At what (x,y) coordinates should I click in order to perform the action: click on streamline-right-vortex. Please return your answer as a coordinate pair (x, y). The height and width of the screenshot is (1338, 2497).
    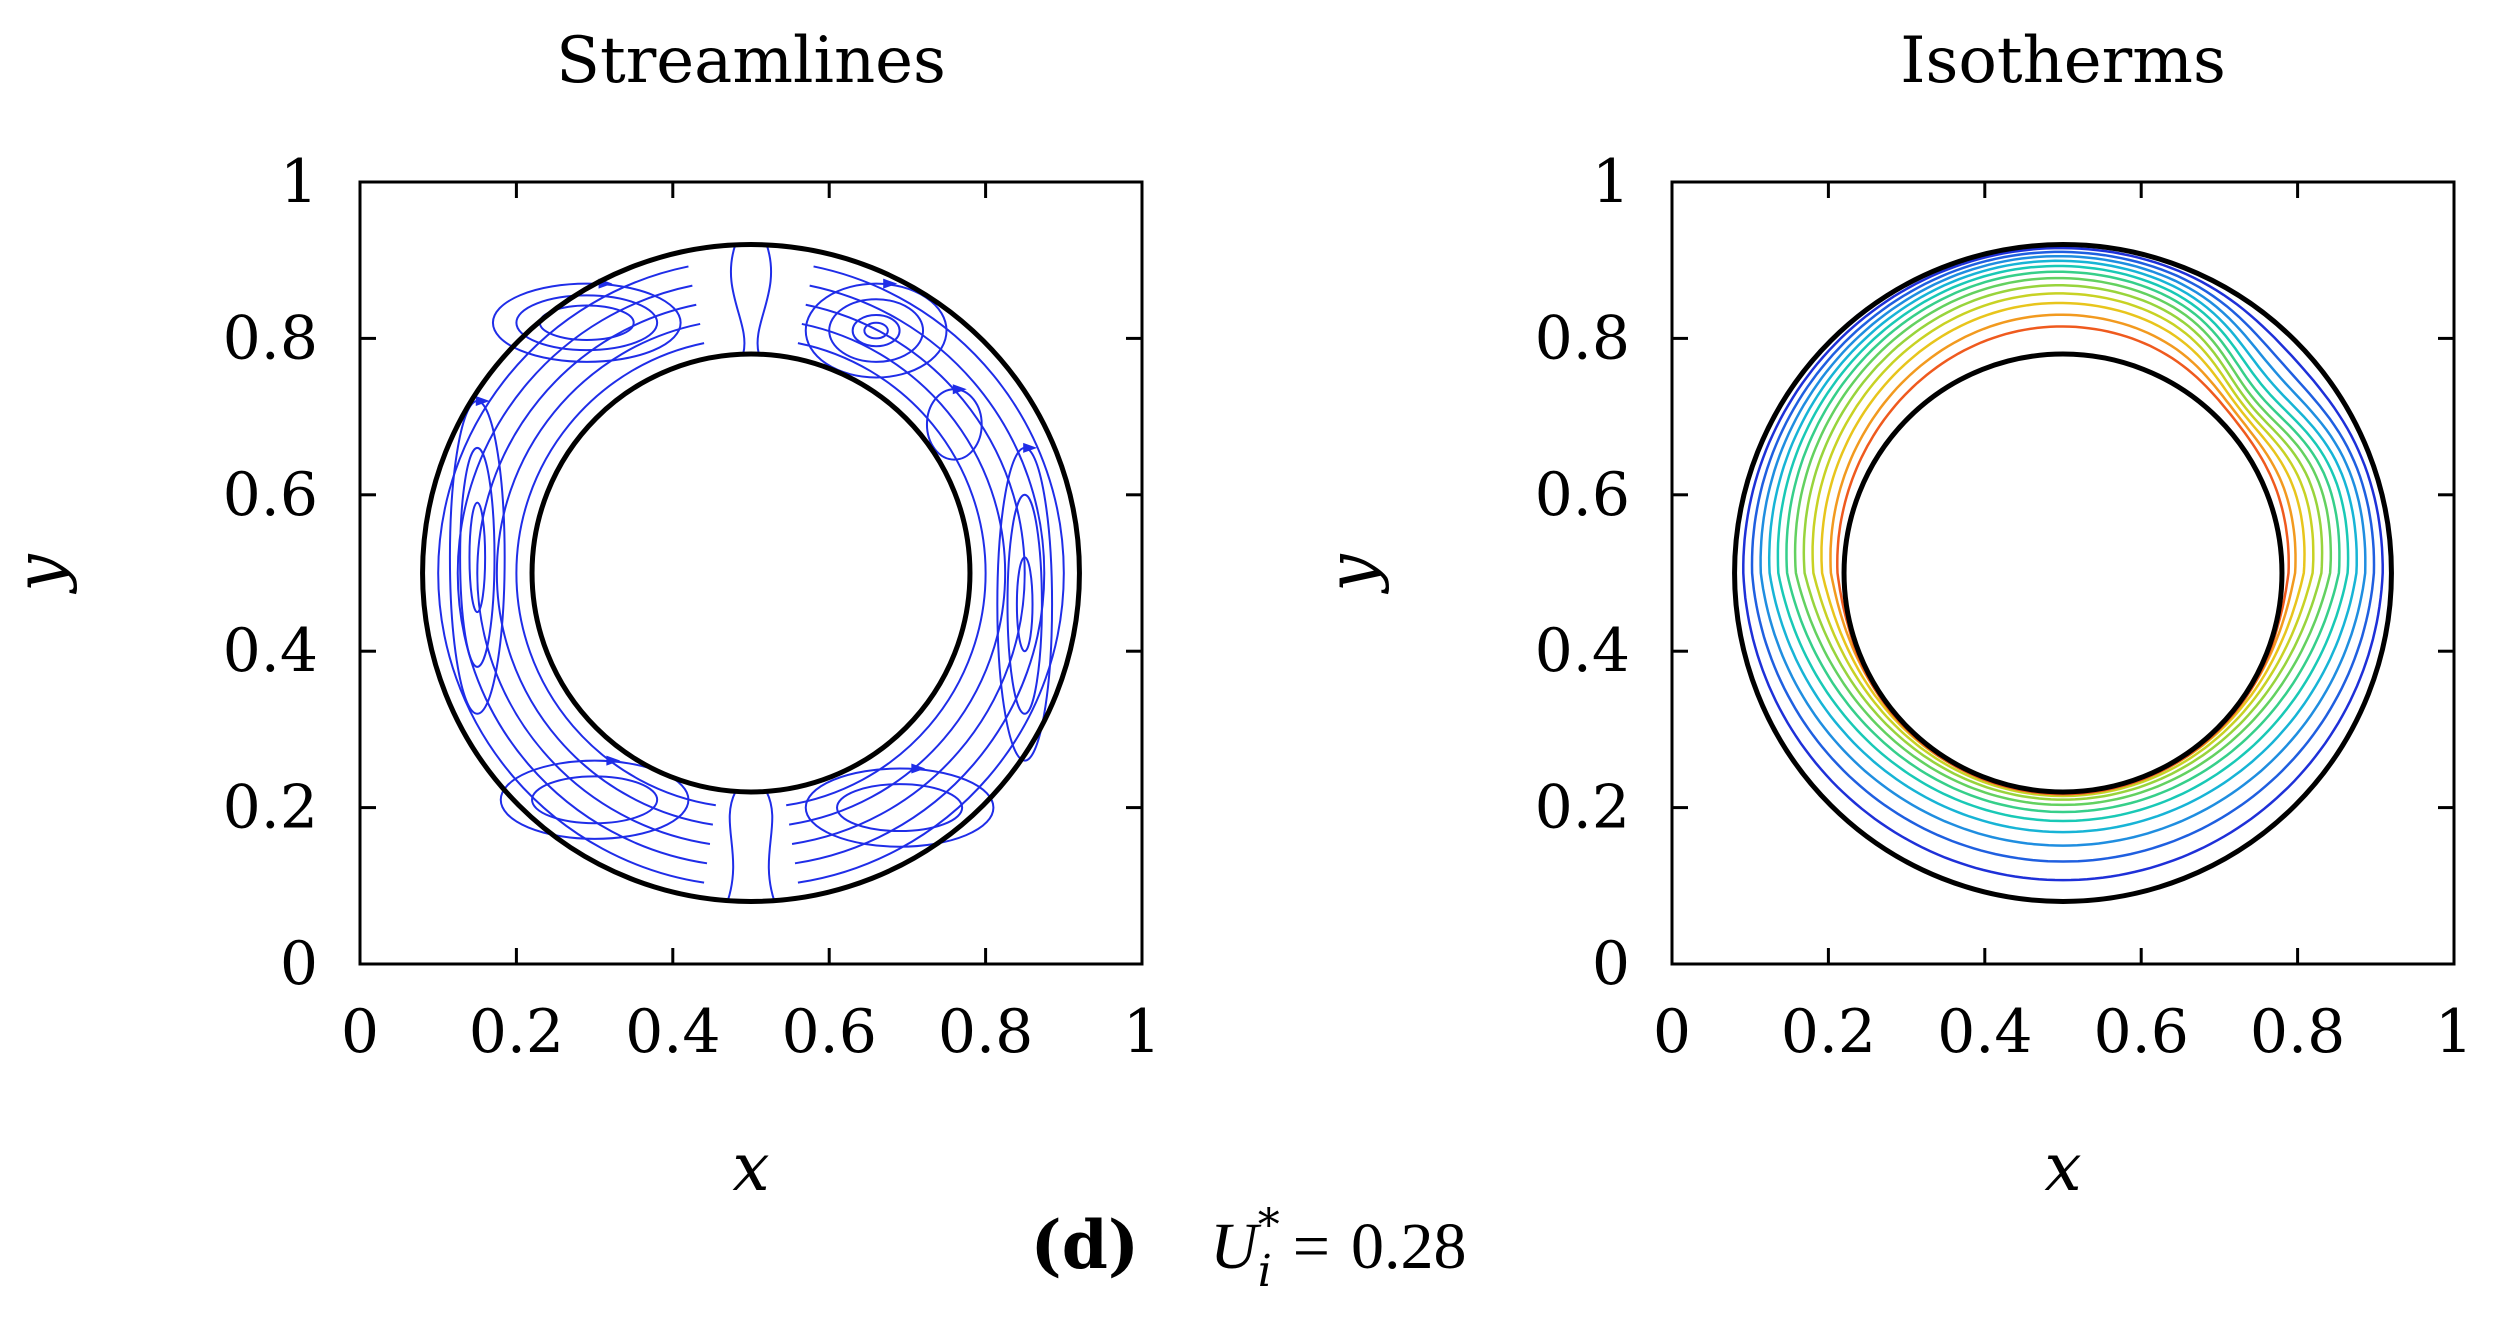
    Looking at the image, I should click on (1024, 604).